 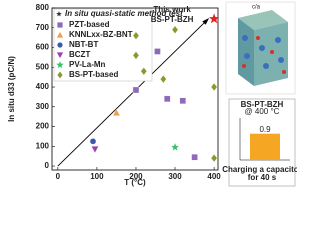 What do you see at coordinates (124, 13) in the screenshot?
I see `legend-title: In situ quasi-static method test` at bounding box center [124, 13].